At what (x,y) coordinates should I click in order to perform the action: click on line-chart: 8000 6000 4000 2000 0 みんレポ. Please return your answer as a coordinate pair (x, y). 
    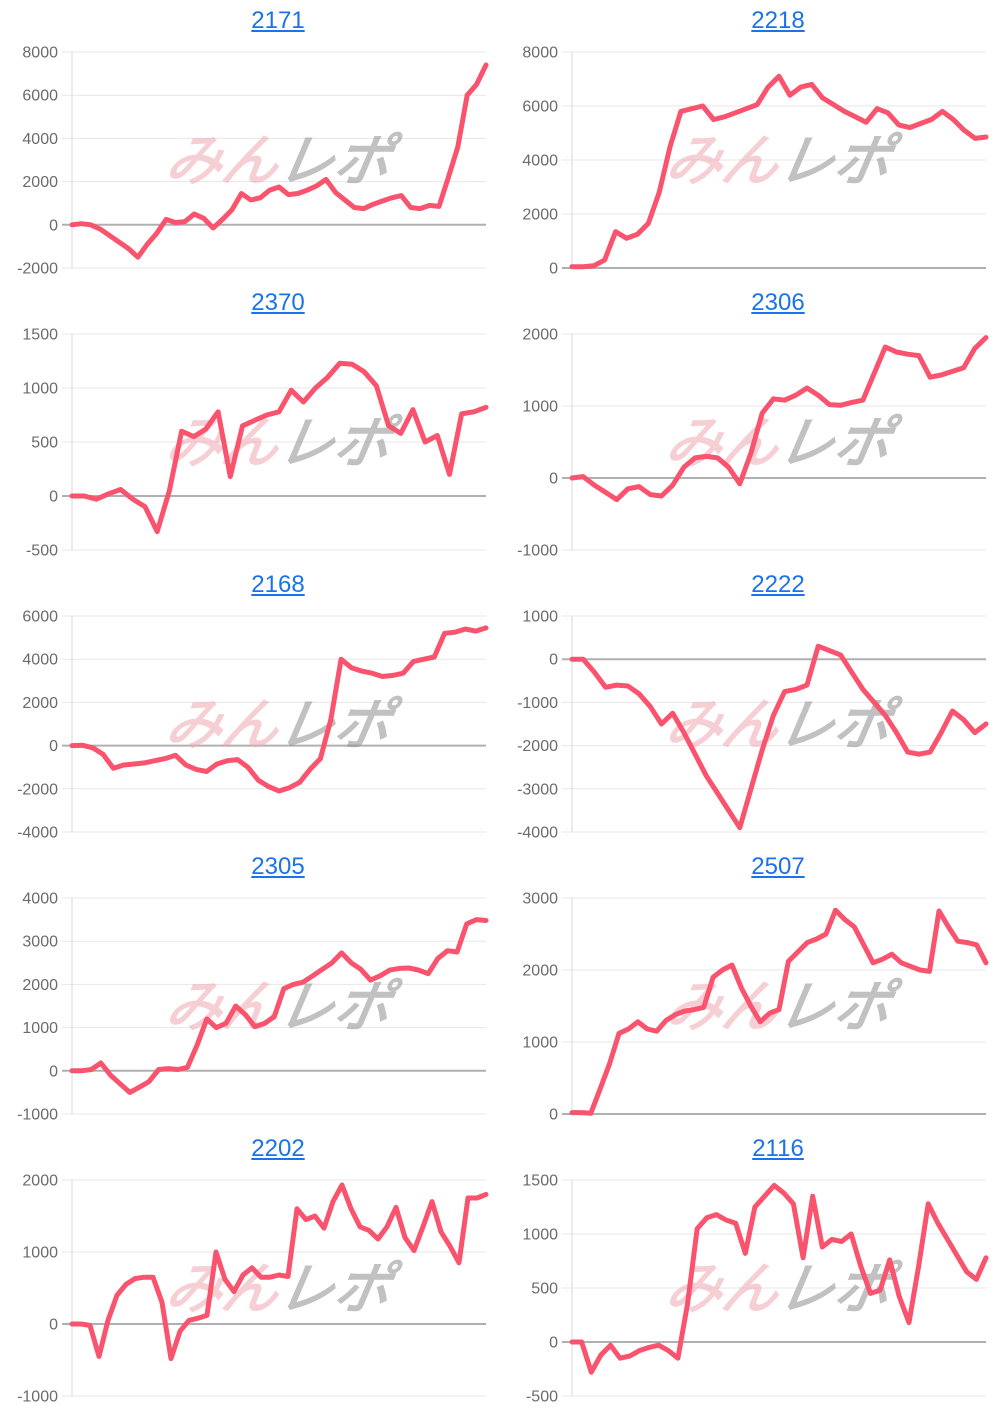
    Looking at the image, I should click on (755, 161).